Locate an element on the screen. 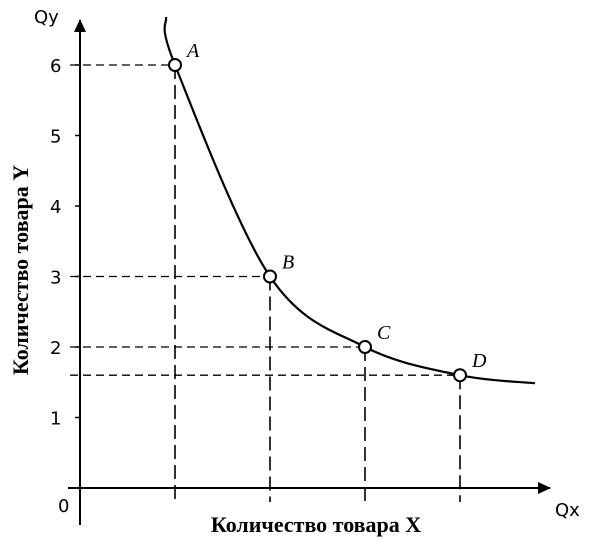 The image size is (591, 540). x-axis-title: Количество товара X is located at coordinates (316, 524).